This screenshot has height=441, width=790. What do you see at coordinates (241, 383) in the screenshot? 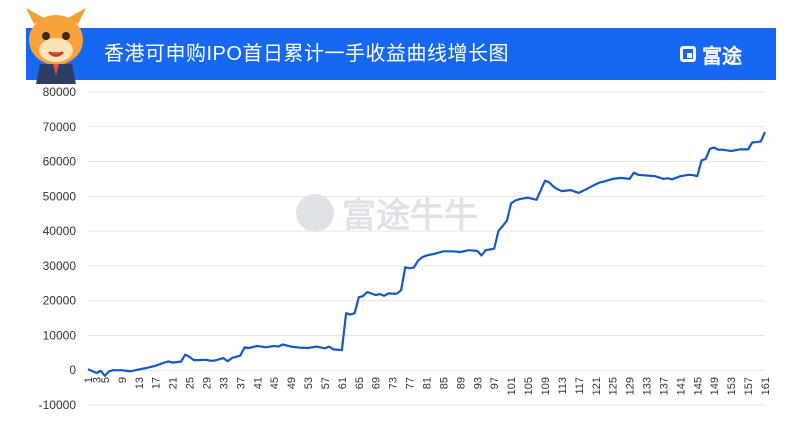
I see `x-tick-label: 37` at bounding box center [241, 383].